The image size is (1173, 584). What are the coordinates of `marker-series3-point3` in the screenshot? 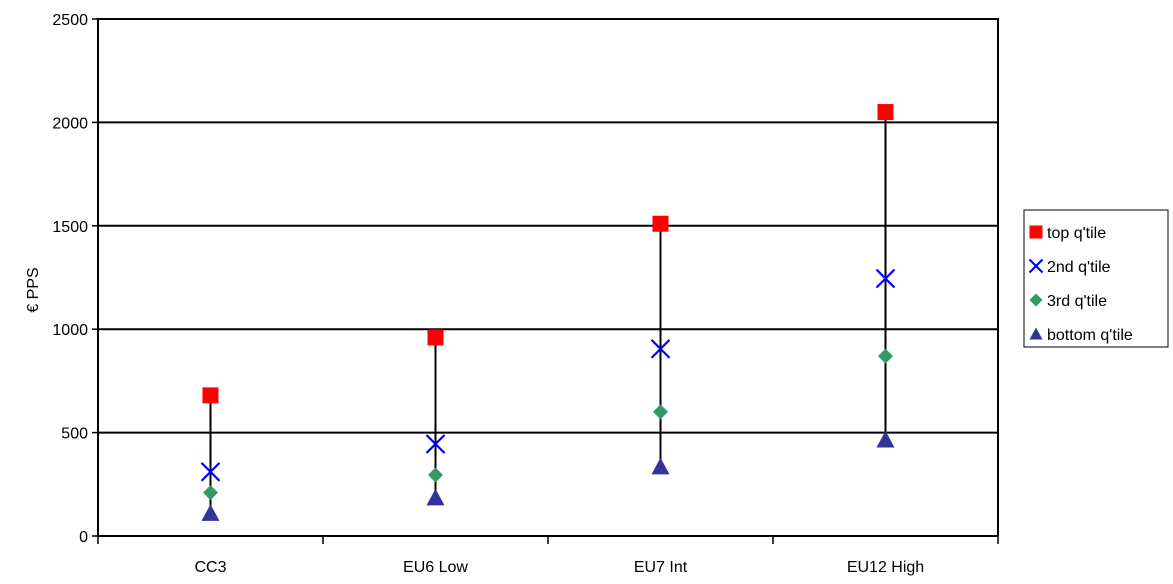 It's located at (885, 439).